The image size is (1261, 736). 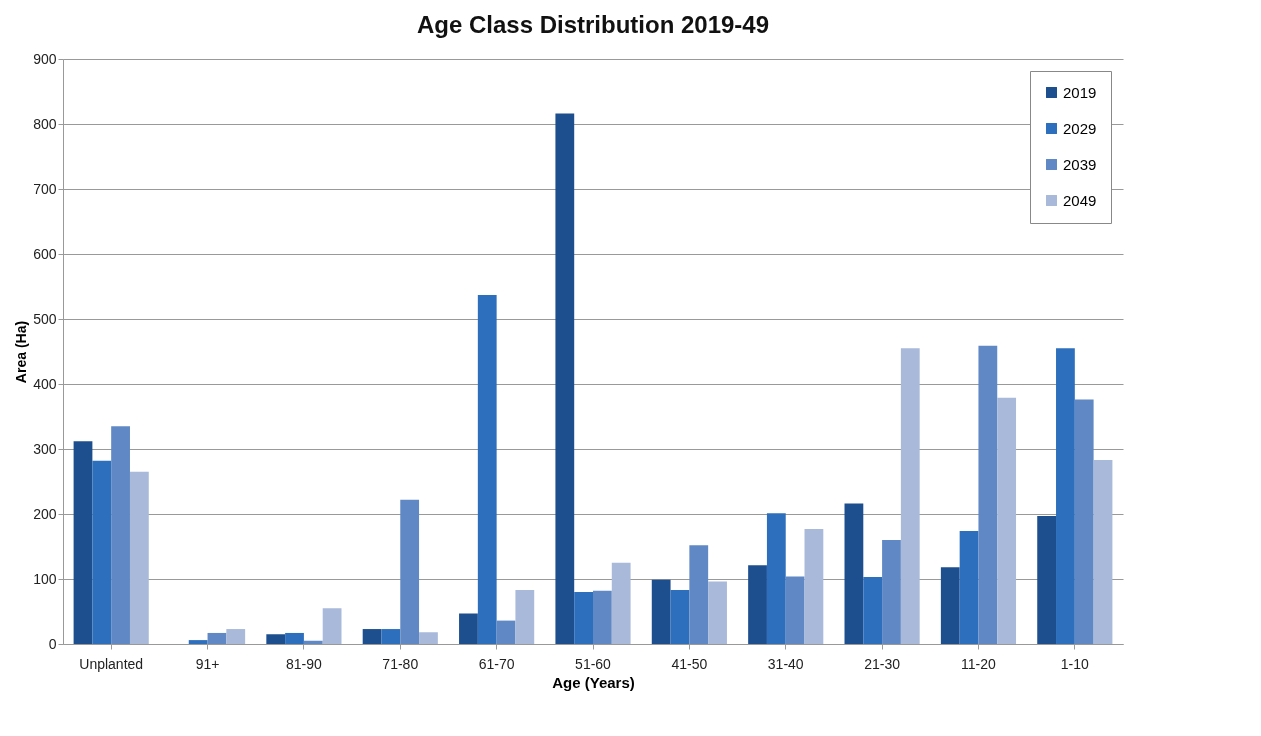 I want to click on x-tick-label: 51-60, so click(x=593, y=663).